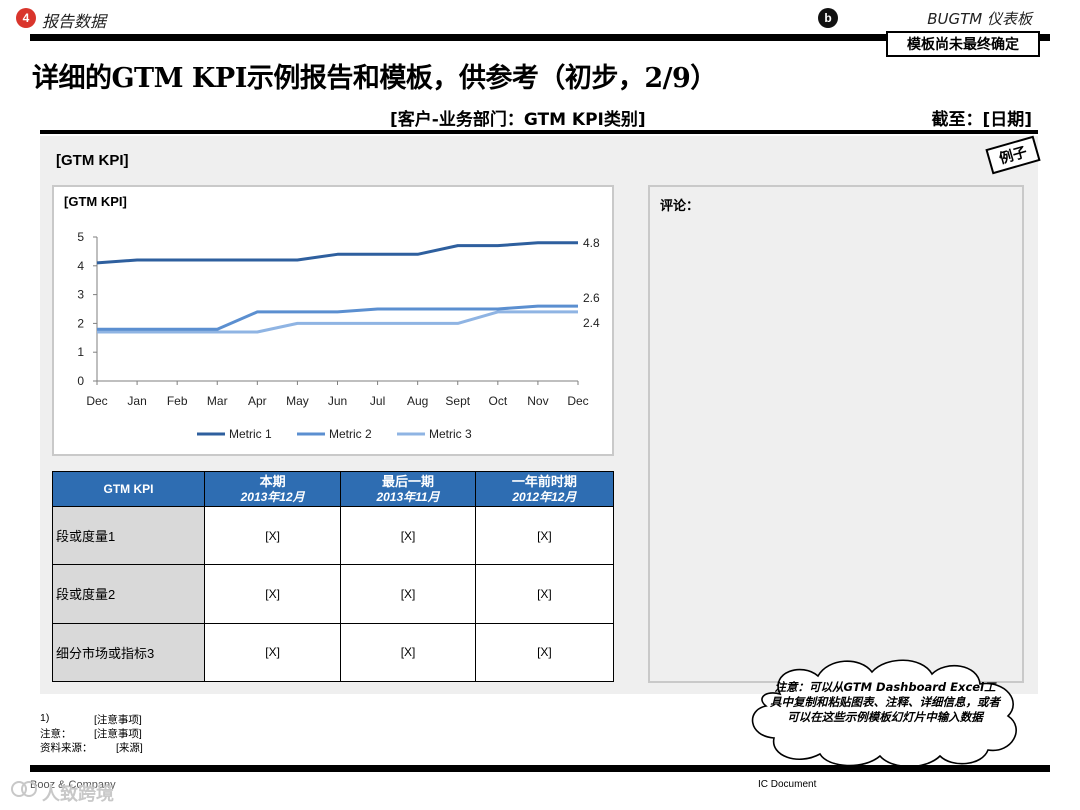 This screenshot has width=1080, height=810. What do you see at coordinates (80, 237) in the screenshot?
I see `y-tick-label: 5` at bounding box center [80, 237].